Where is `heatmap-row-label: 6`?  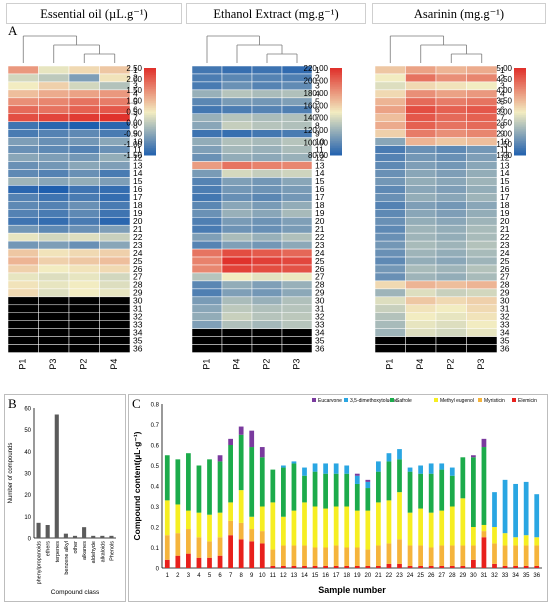 heatmap-row-label: 6 is located at coordinates (135, 110).